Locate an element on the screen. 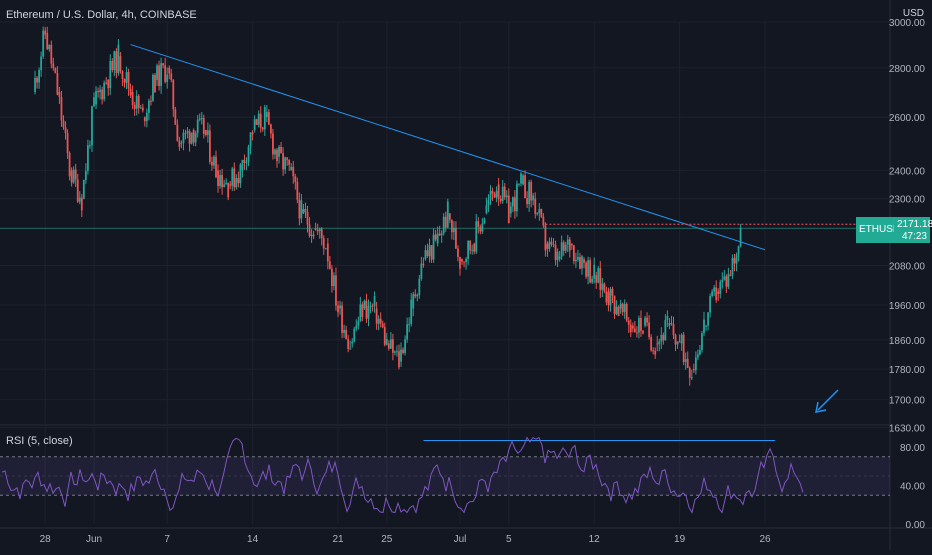  price-tick-label: 2400.00 is located at coordinates (907, 171).